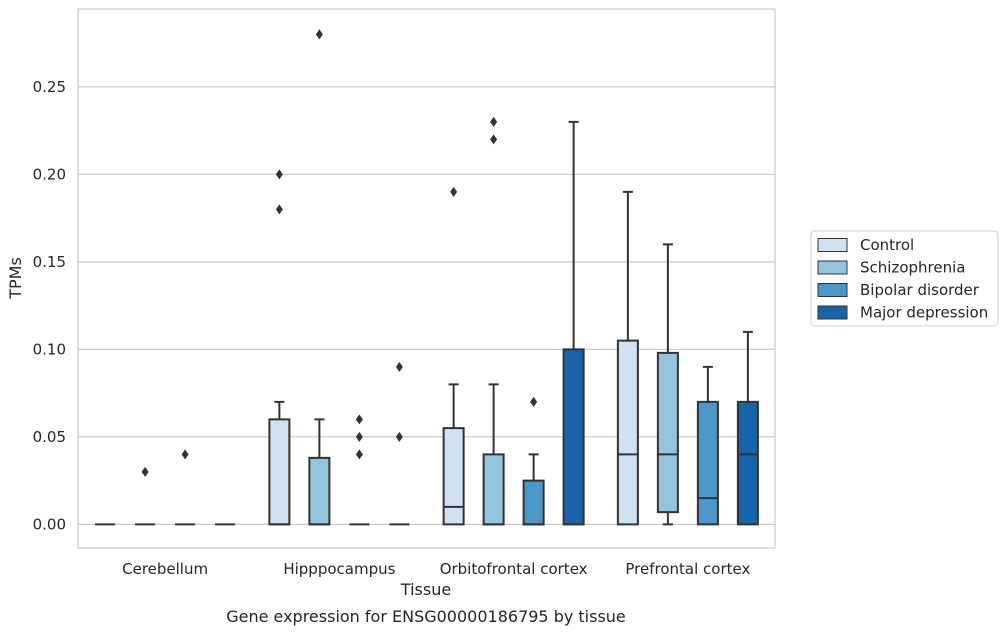 The width and height of the screenshot is (1007, 634). What do you see at coordinates (15, 278) in the screenshot?
I see `y-axis-label: TPMs` at bounding box center [15, 278].